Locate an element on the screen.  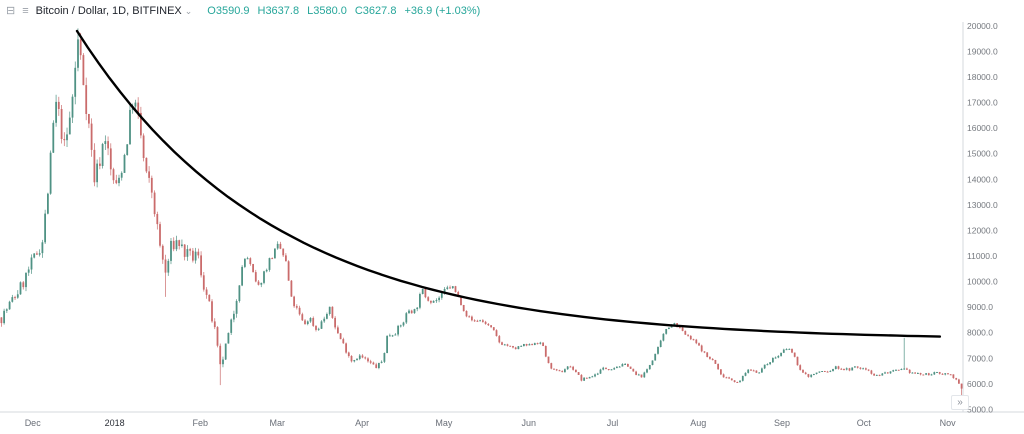
ohlc-close: C3627.8 is located at coordinates (375, 11).